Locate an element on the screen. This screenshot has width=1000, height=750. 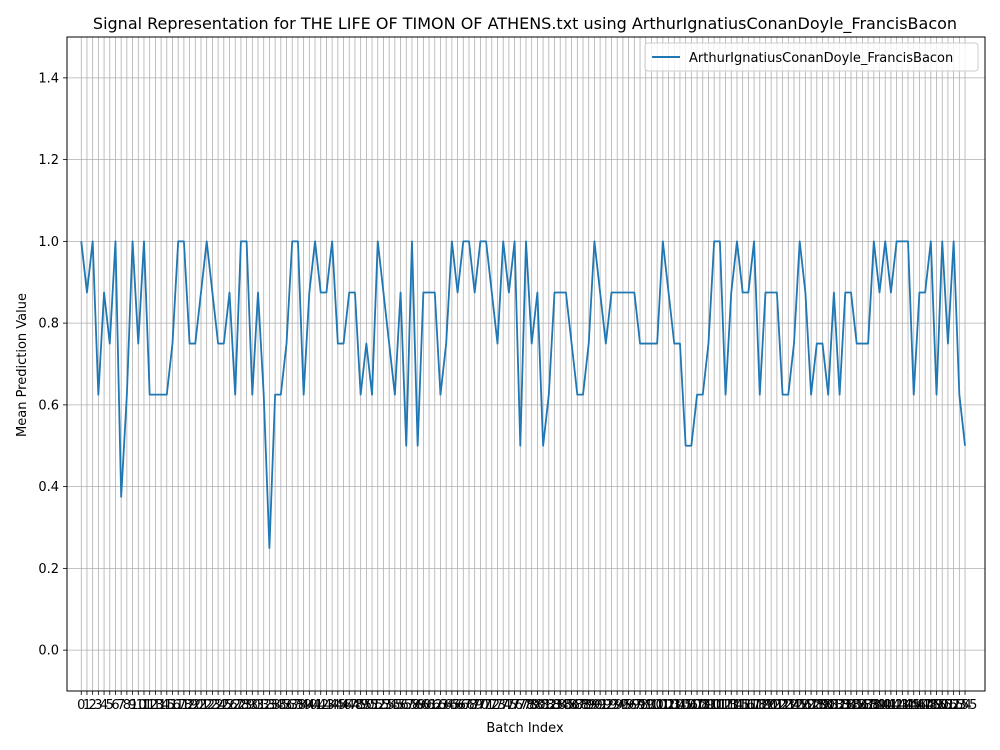
x-tick-label: 72 is located at coordinates (492, 705).